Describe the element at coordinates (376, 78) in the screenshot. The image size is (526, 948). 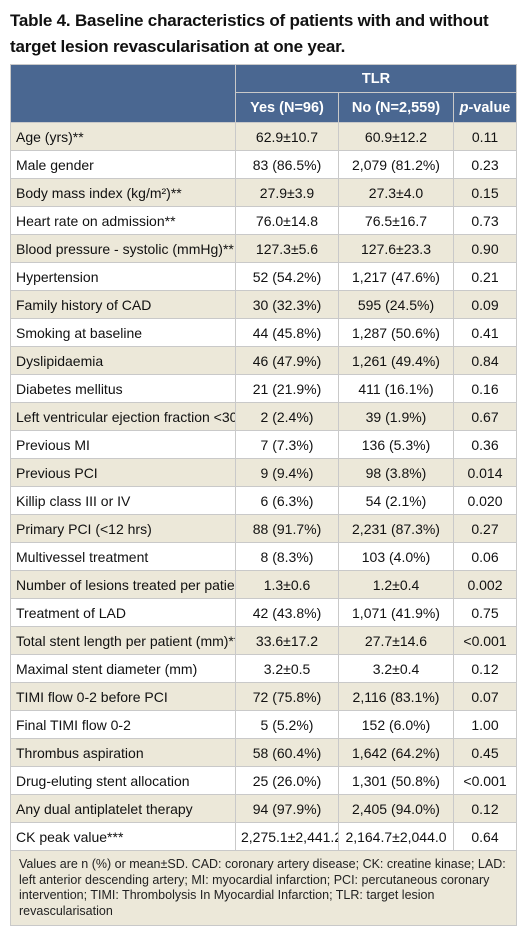
I see `header-tlr: TLR` at that location.